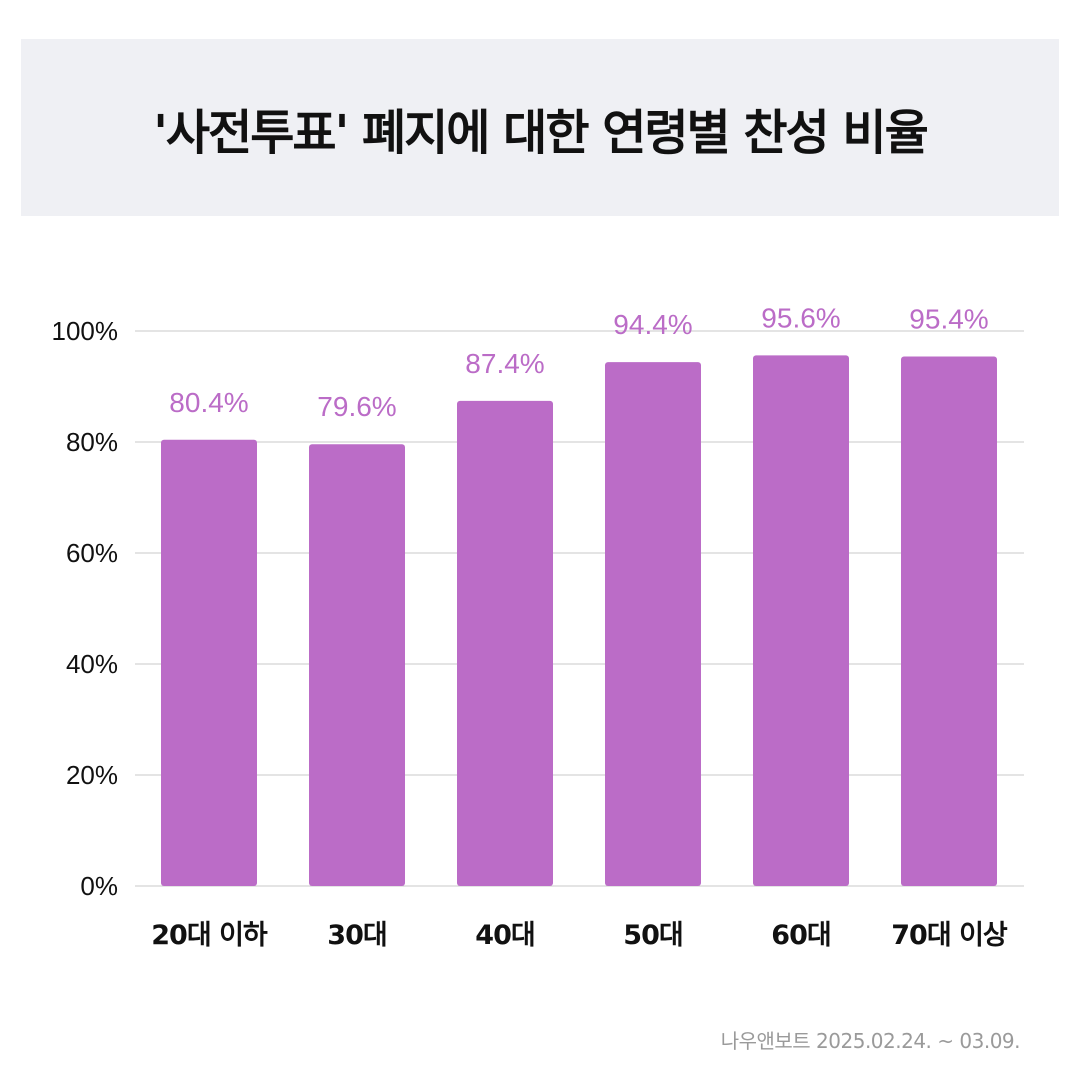 This screenshot has width=1080, height=1080. What do you see at coordinates (504, 363) in the screenshot?
I see `value-label: 87.4%` at bounding box center [504, 363].